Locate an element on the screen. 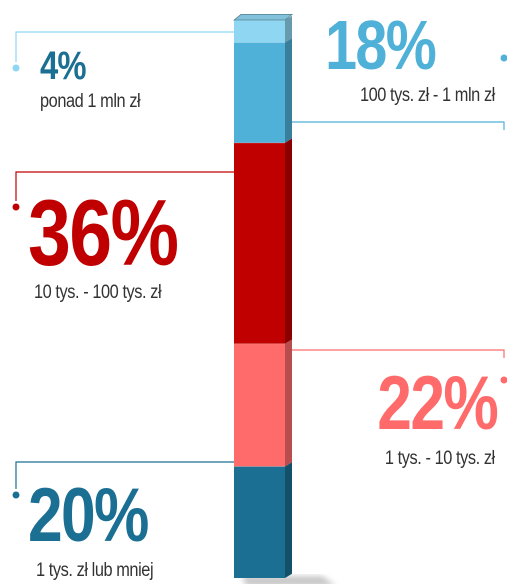  category-label-22: 1 tys. - 10 tys. zł is located at coordinates (440, 458).